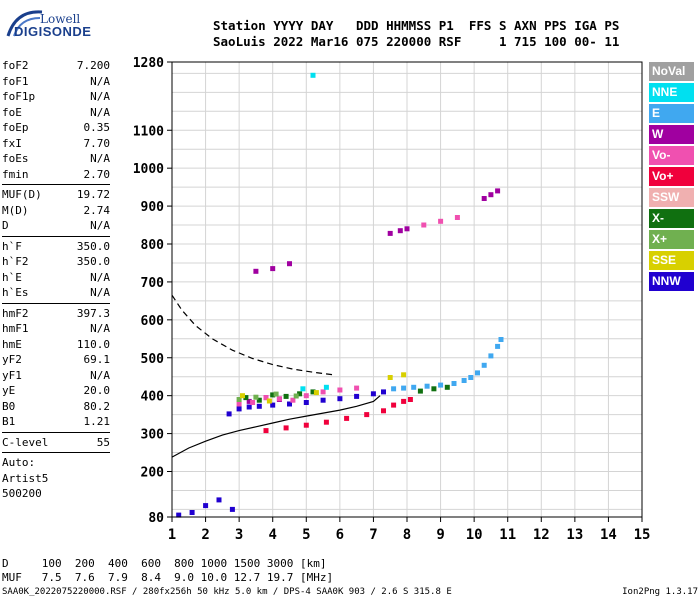  Describe the element at coordinates (25, 442) in the screenshot. I see `param-key: C-level` at that location.